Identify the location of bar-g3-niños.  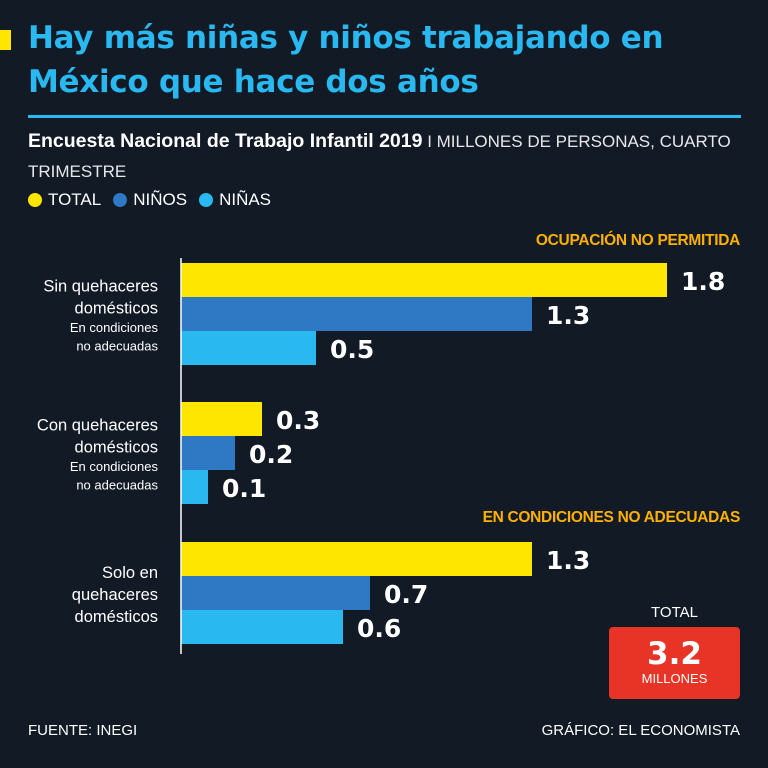
(275, 593).